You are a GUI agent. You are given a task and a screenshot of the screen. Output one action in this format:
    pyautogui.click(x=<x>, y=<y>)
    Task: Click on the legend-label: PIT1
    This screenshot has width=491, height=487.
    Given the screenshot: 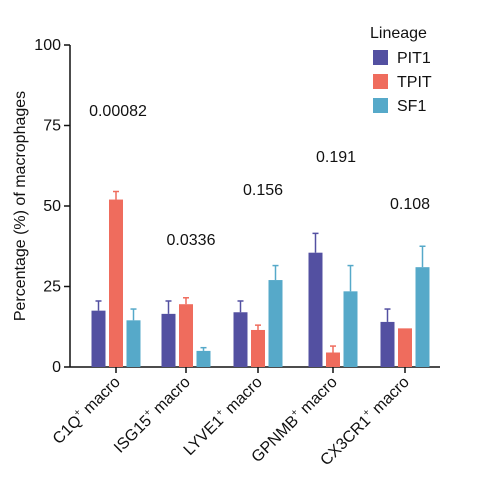 What is the action you would take?
    pyautogui.click(x=414, y=58)
    